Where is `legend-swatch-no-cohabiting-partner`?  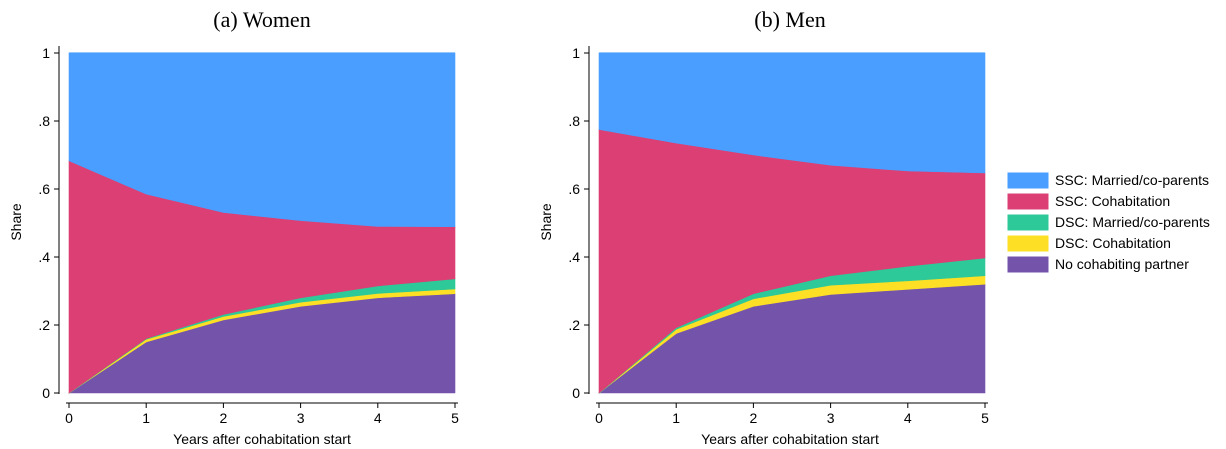 legend-swatch-no-cohabiting-partner is located at coordinates (1028, 264).